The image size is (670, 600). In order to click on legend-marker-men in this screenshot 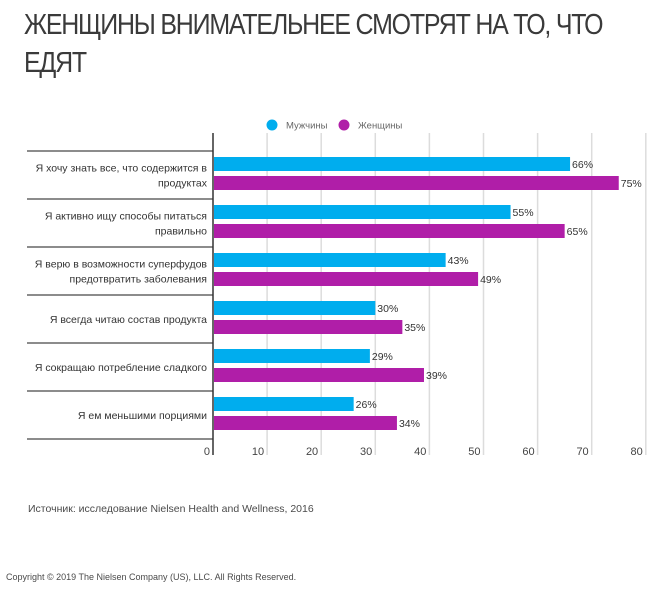, I will do `click(272, 125)`.